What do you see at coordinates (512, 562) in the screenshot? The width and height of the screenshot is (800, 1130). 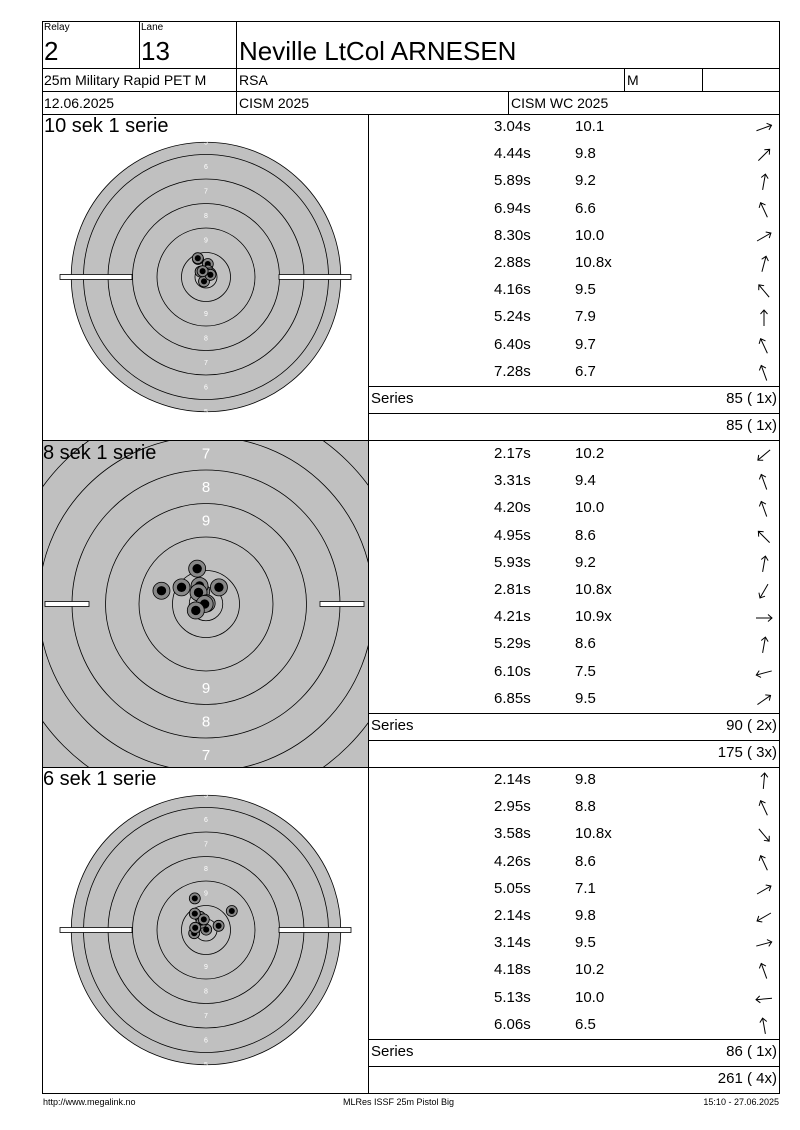 I see `shot-time: 5.93s` at bounding box center [512, 562].